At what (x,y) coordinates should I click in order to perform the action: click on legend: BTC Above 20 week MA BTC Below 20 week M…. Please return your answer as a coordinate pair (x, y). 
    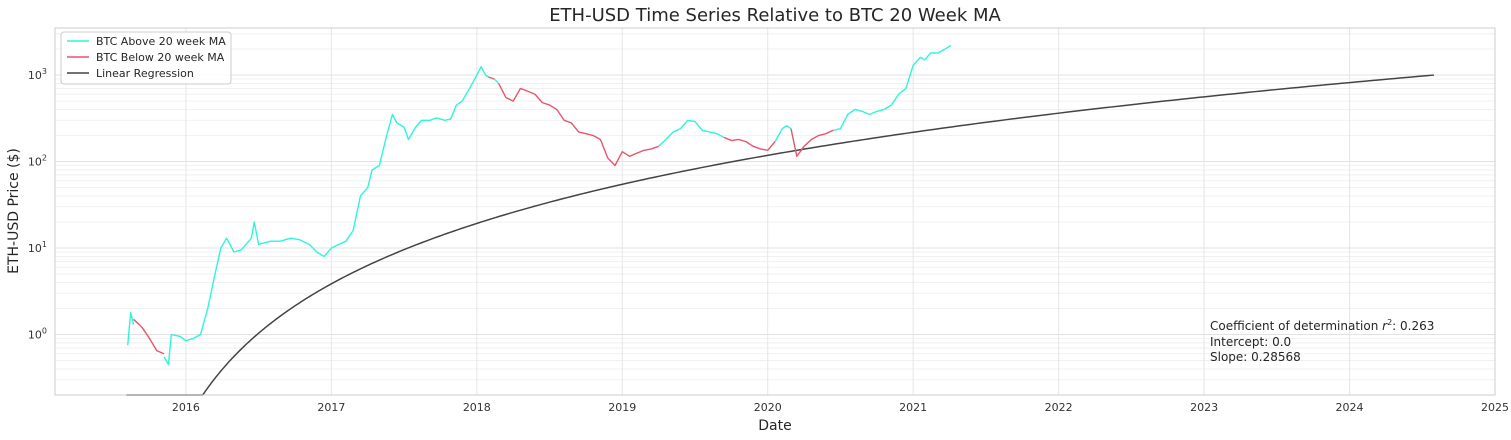
    Looking at the image, I should click on (146, 58).